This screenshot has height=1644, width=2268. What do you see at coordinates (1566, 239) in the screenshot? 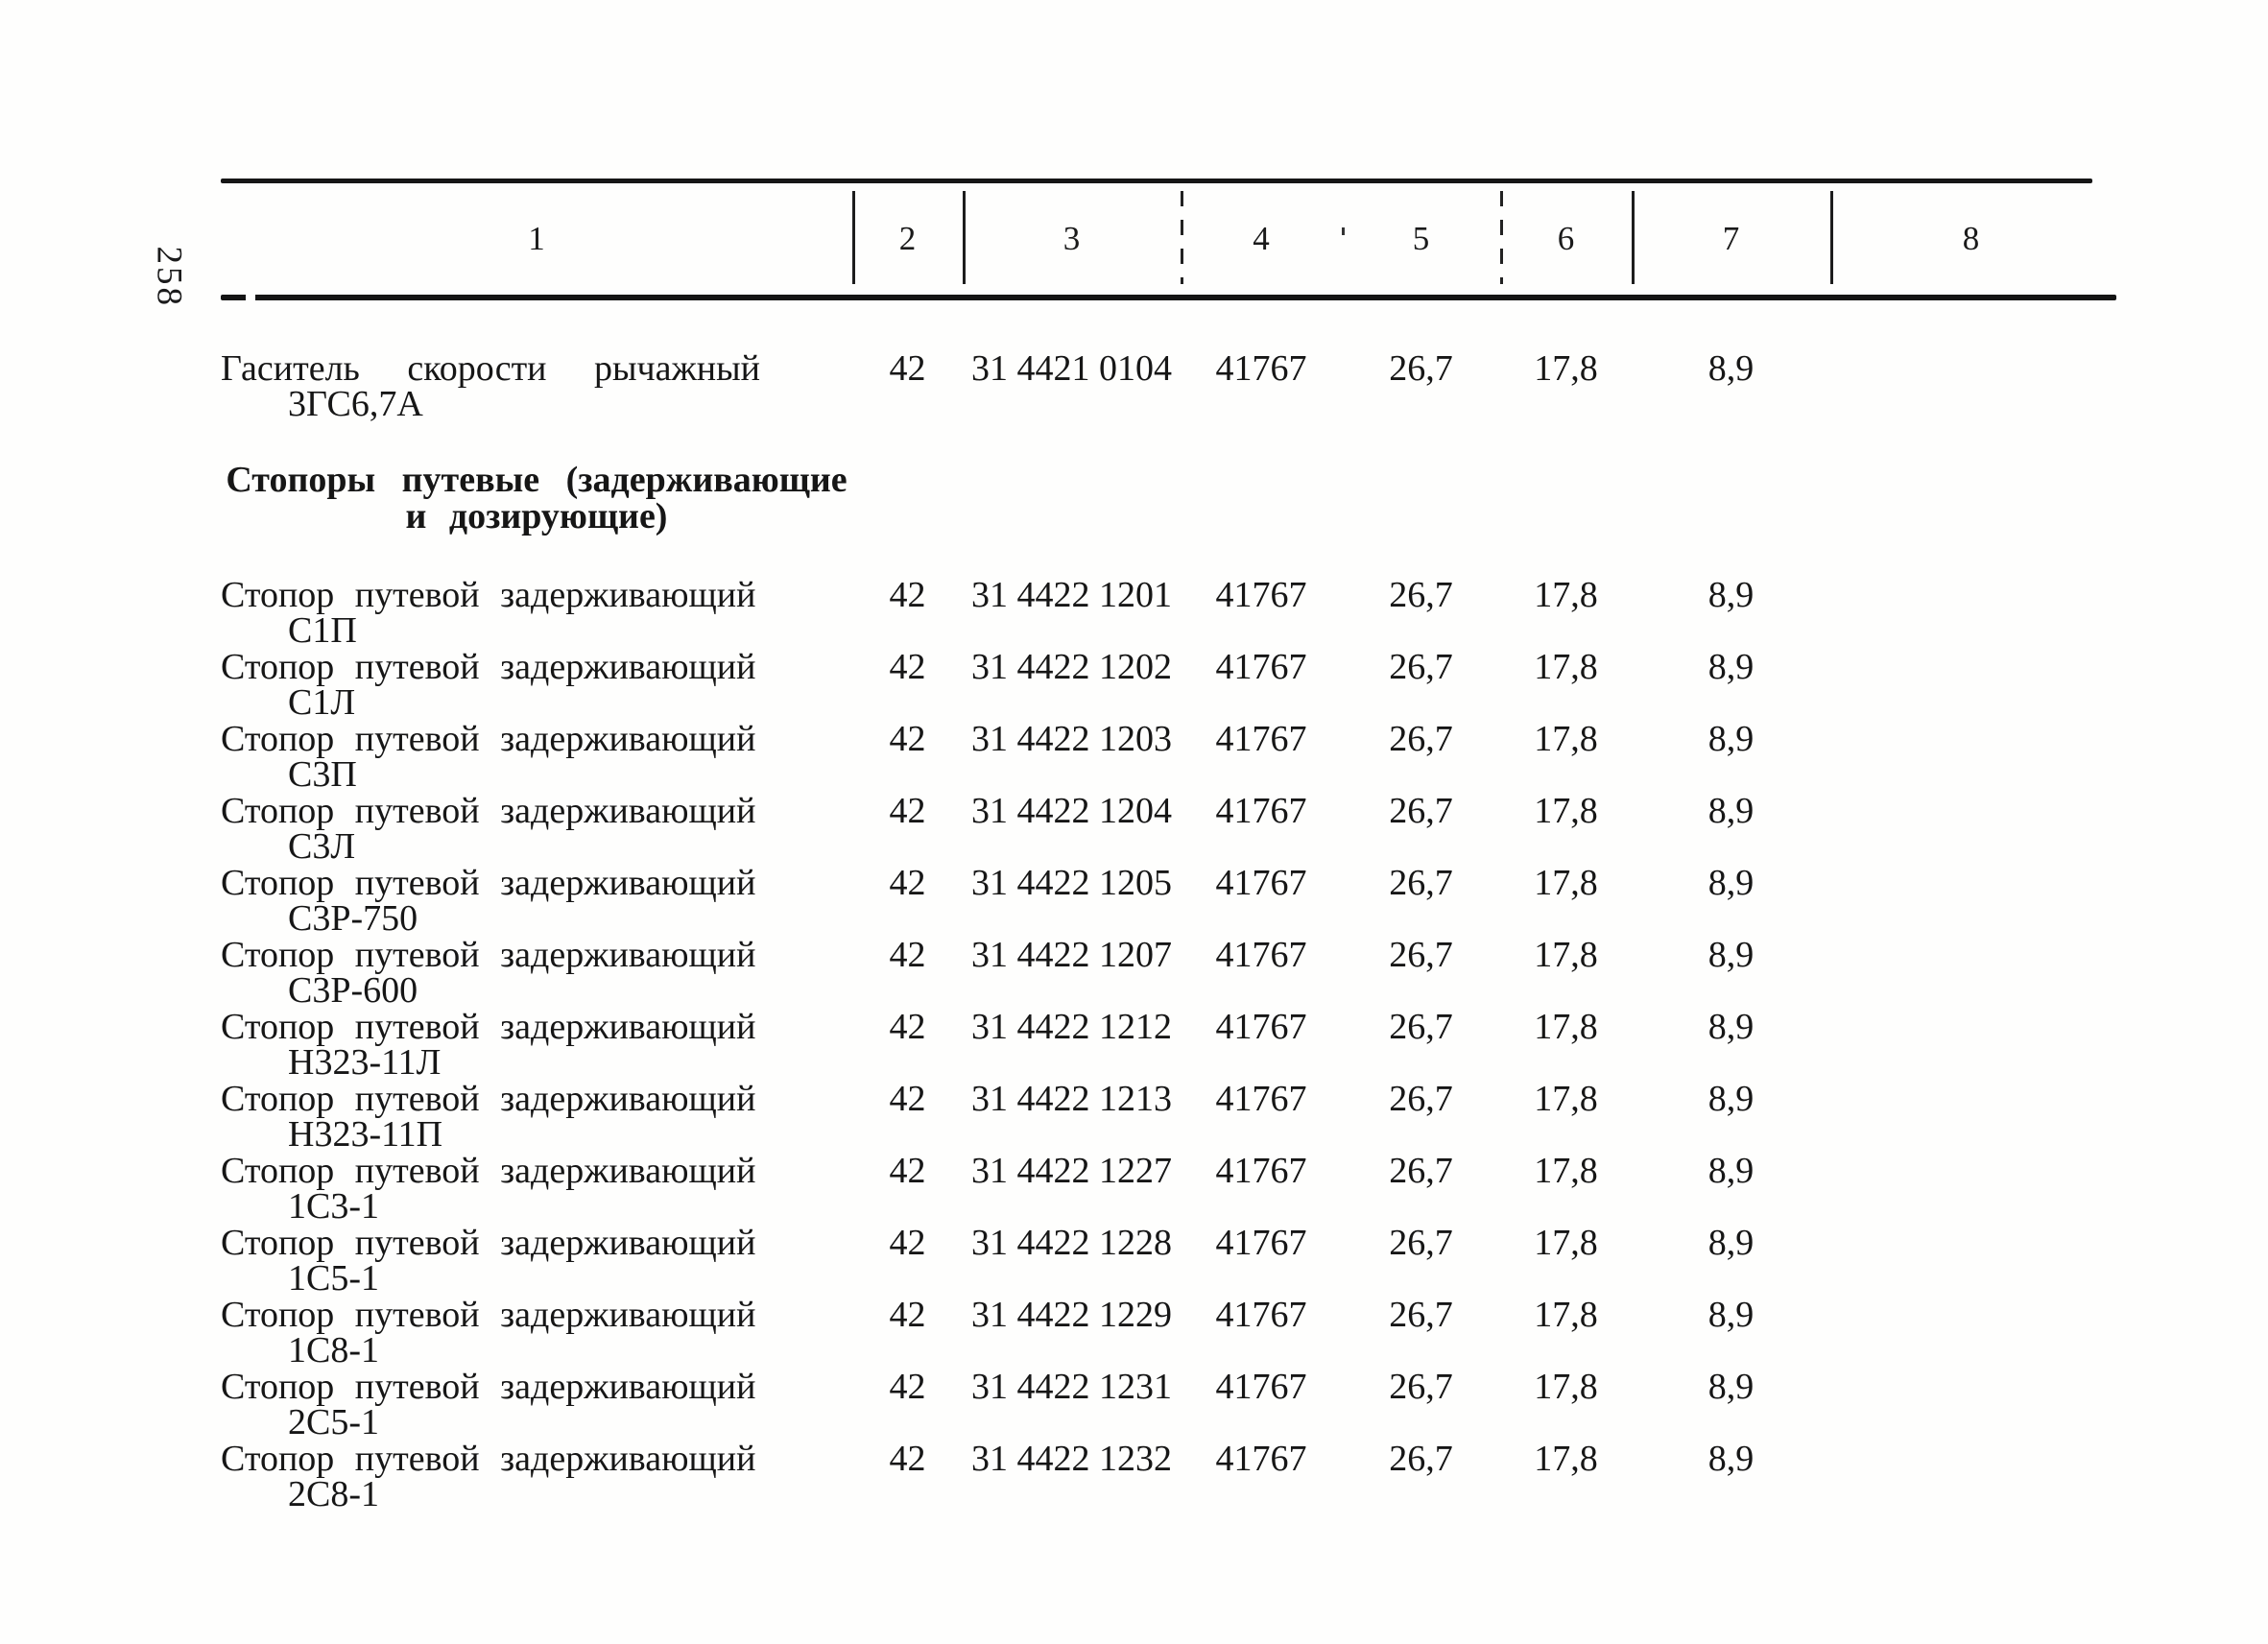
I see `column-header-6: 6` at bounding box center [1566, 239].